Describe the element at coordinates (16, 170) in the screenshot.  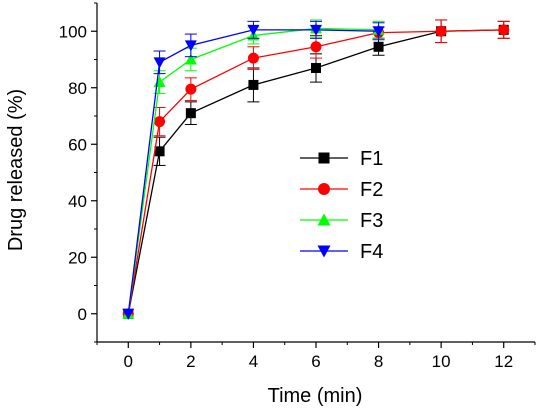
I see `y-axis-title: Drug released (%)` at that location.